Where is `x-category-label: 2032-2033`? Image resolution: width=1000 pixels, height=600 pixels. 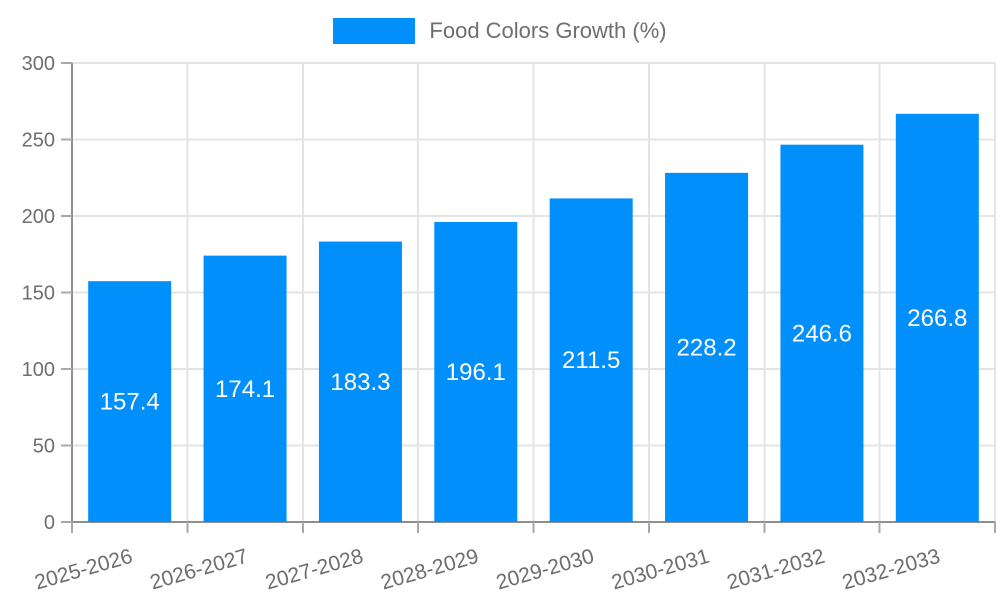 x-category-label: 2032-2033 is located at coordinates (891, 570).